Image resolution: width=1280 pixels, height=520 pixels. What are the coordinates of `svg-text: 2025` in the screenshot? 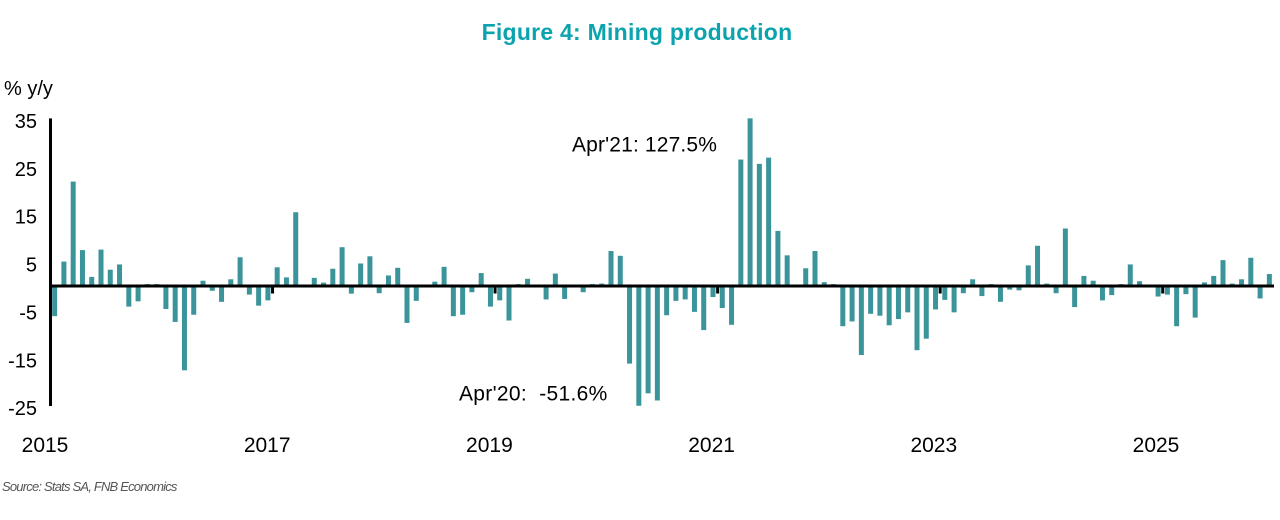 It's located at (1156, 445).